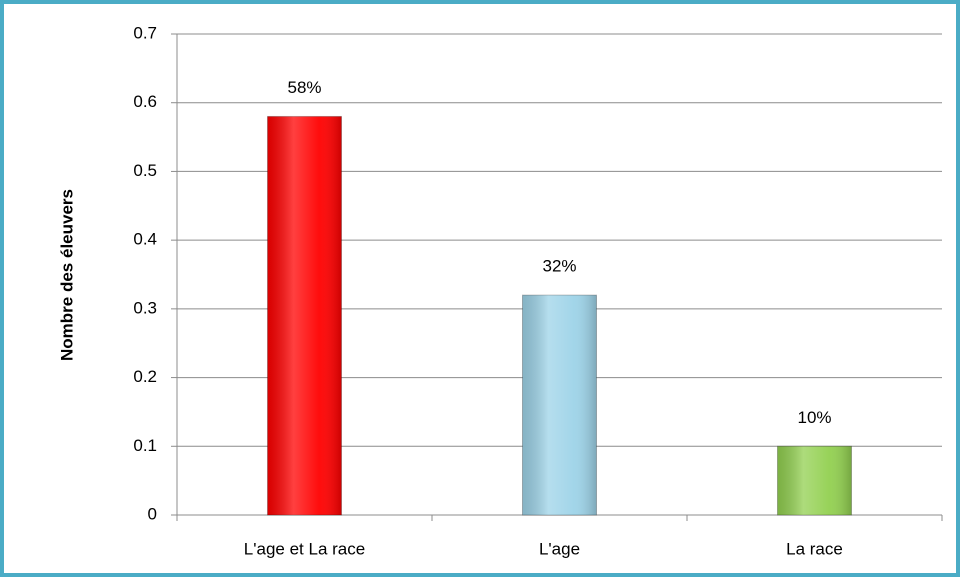 This screenshot has height=577, width=960. I want to click on data-label: 32%, so click(559, 266).